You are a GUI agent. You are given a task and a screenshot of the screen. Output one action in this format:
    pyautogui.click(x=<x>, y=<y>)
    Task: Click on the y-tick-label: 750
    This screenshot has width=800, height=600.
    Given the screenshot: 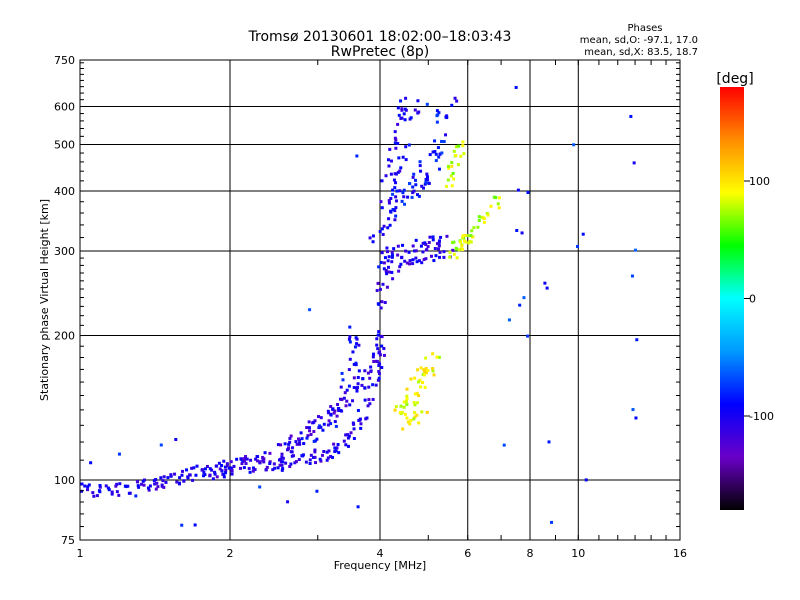 What is the action you would take?
    pyautogui.click(x=64, y=60)
    